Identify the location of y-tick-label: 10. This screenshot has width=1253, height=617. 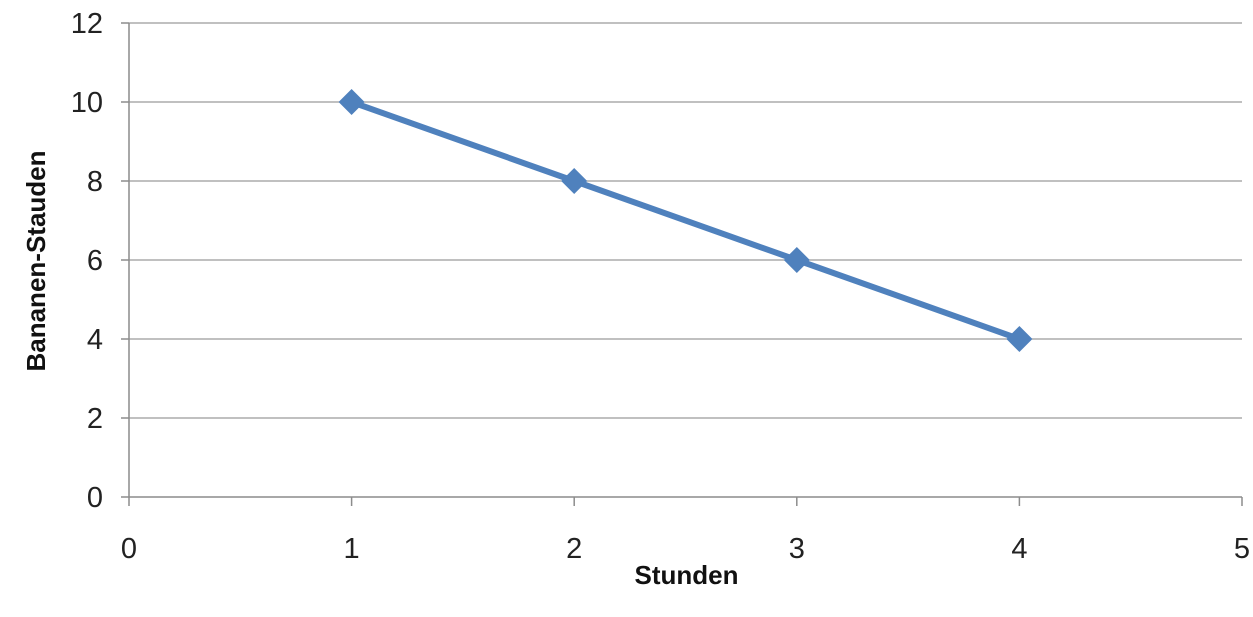
(87, 103).